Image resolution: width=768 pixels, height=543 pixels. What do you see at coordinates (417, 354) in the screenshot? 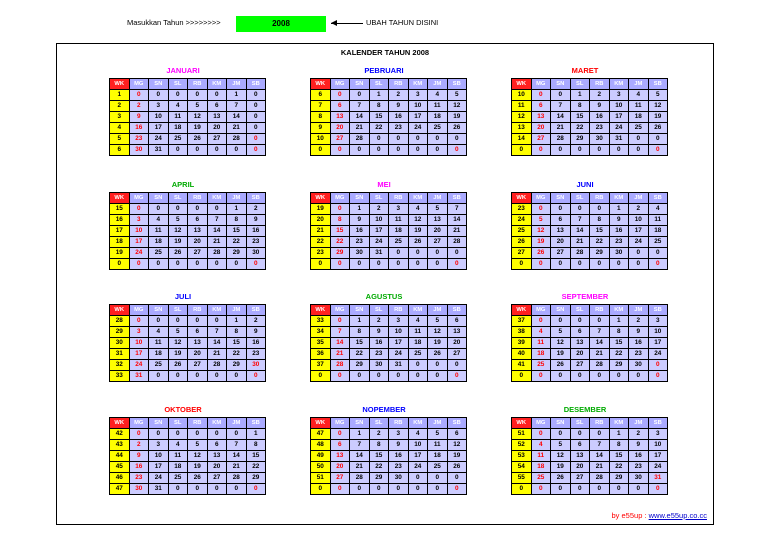
I see `day-cell: 25` at bounding box center [417, 354].